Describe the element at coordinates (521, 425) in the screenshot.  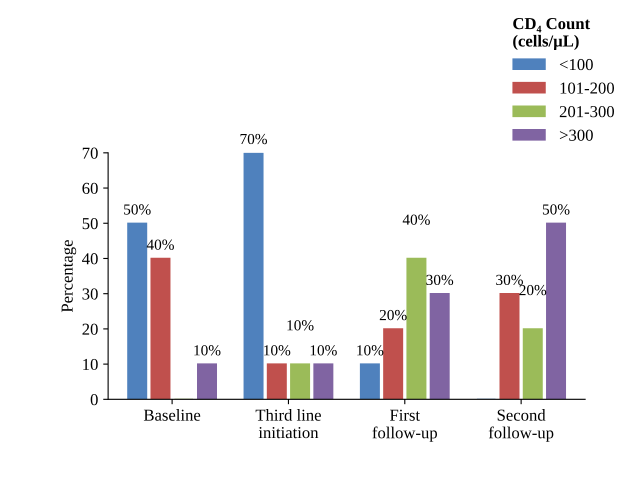
I see `x-tick-label: Second follow-up` at that location.